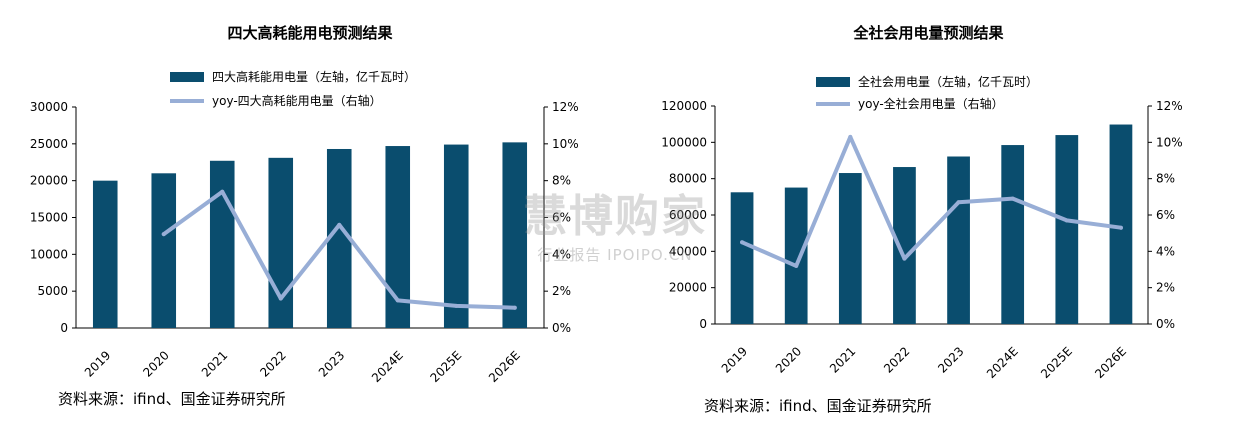 The width and height of the screenshot is (1237, 445). Describe the element at coordinates (688, 251) in the screenshot. I see `y-left-tick-label: 40000` at that location.